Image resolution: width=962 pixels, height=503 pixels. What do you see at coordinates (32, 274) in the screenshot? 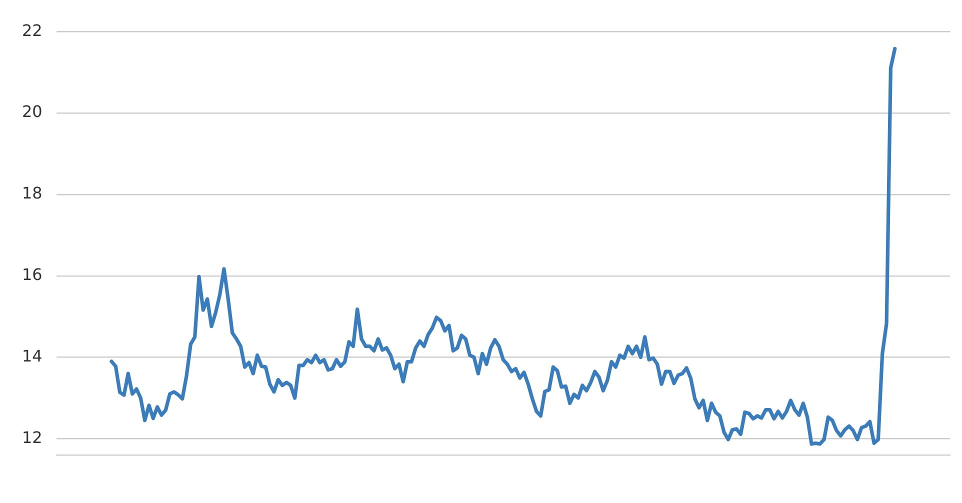
I see `y-tick-label: 16` at bounding box center [32, 274].